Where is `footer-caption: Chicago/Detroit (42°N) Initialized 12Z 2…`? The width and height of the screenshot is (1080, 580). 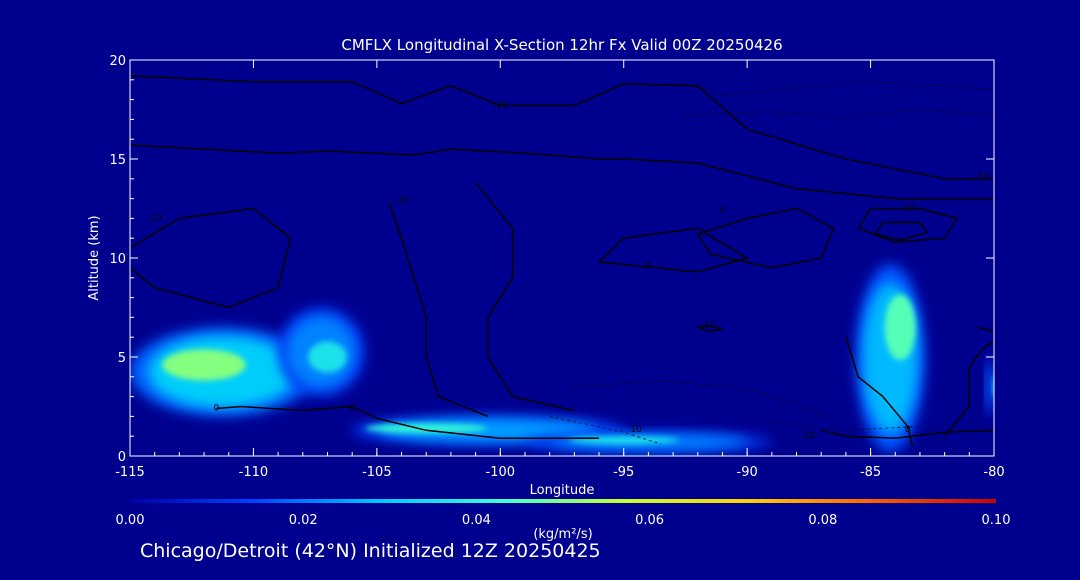
footer-caption: Chicago/Detroit (42°N) Initialized 12Z 2… is located at coordinates (370, 551).